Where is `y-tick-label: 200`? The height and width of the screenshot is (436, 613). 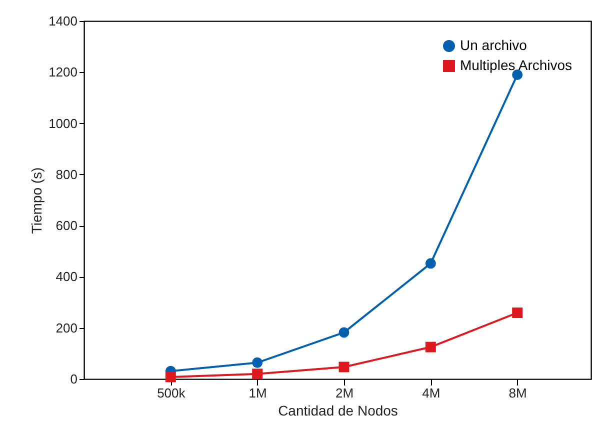 y-tick-label: 200 is located at coordinates (67, 328).